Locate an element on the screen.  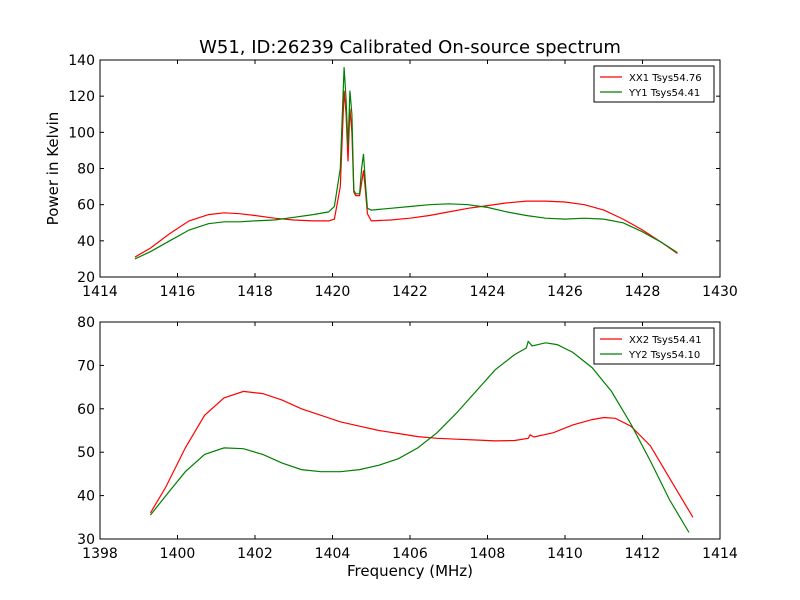
x-tick-label: 1398 is located at coordinates (100, 554).